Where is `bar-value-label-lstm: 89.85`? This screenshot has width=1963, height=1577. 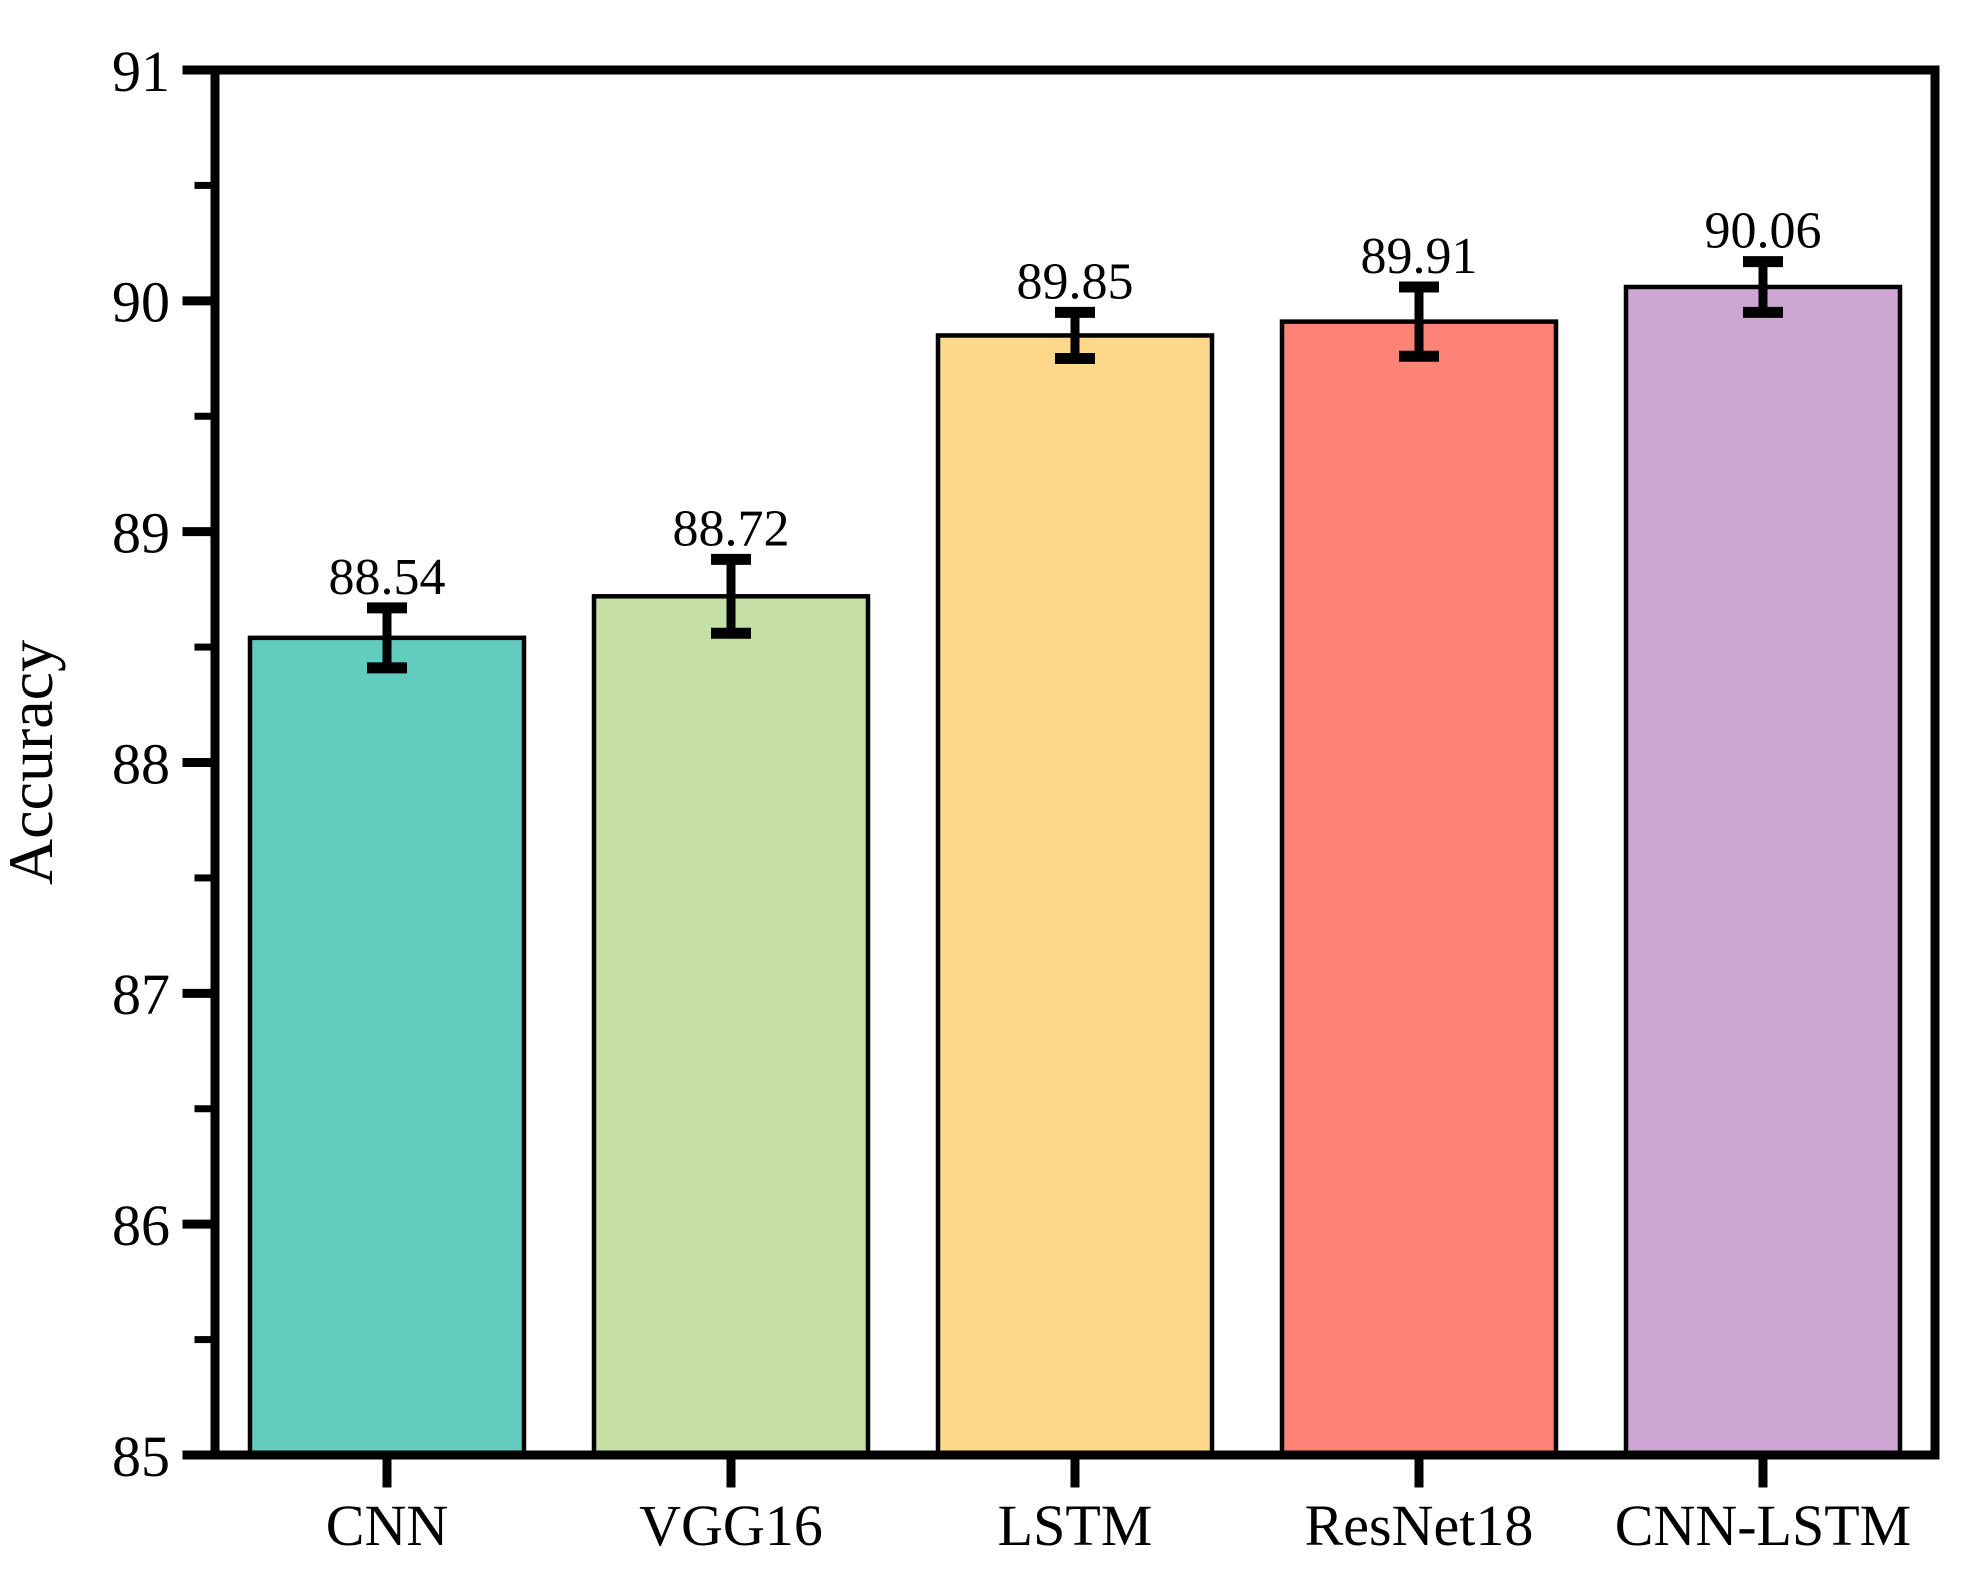
bar-value-label-lstm: 89.85 is located at coordinates (1075, 281).